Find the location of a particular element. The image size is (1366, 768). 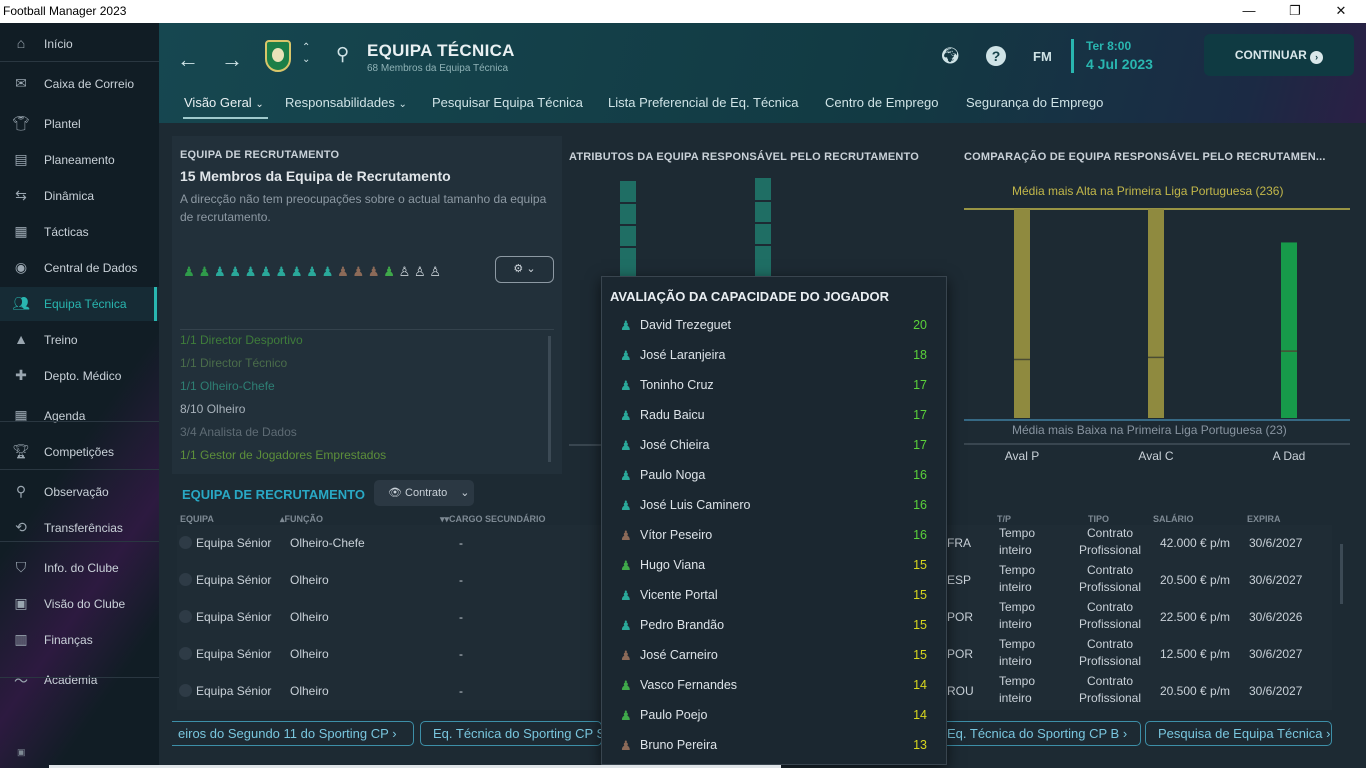

search-icon: ⚲ is located at coordinates (343, 54).